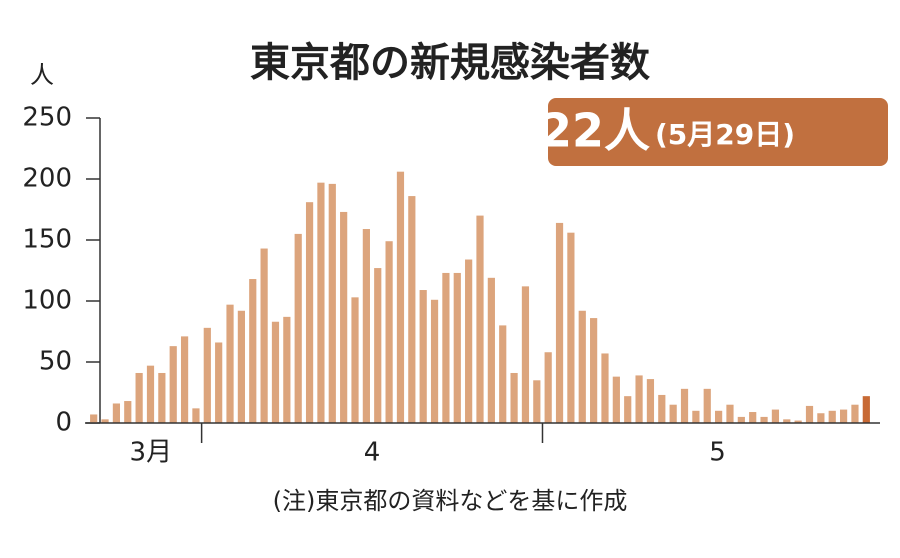  What do you see at coordinates (372, 453) in the screenshot?
I see `x-tick-label: 4` at bounding box center [372, 453].